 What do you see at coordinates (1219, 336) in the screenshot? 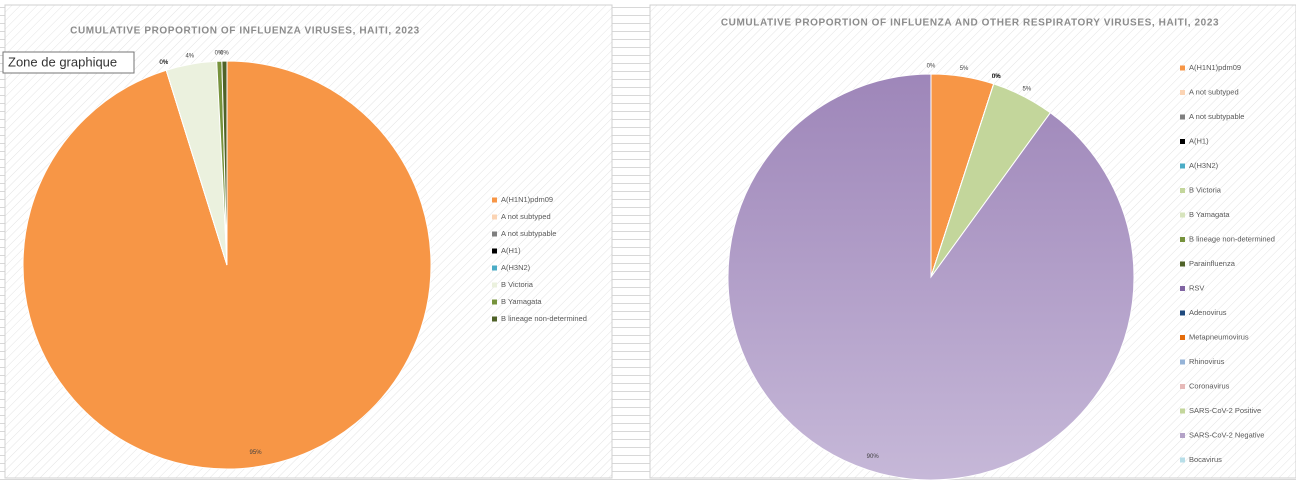
I see `legend-label: Metapneumovirus` at bounding box center [1219, 336].